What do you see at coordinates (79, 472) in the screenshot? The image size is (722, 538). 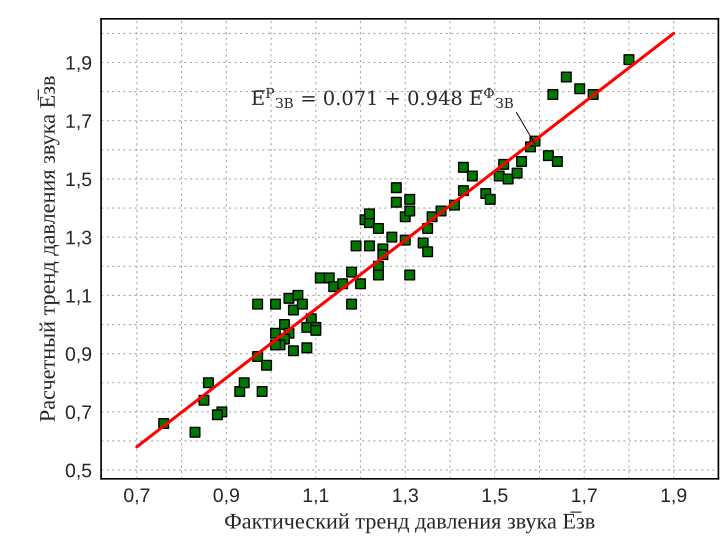 I see `y-tick-label: 0,5` at bounding box center [79, 472].